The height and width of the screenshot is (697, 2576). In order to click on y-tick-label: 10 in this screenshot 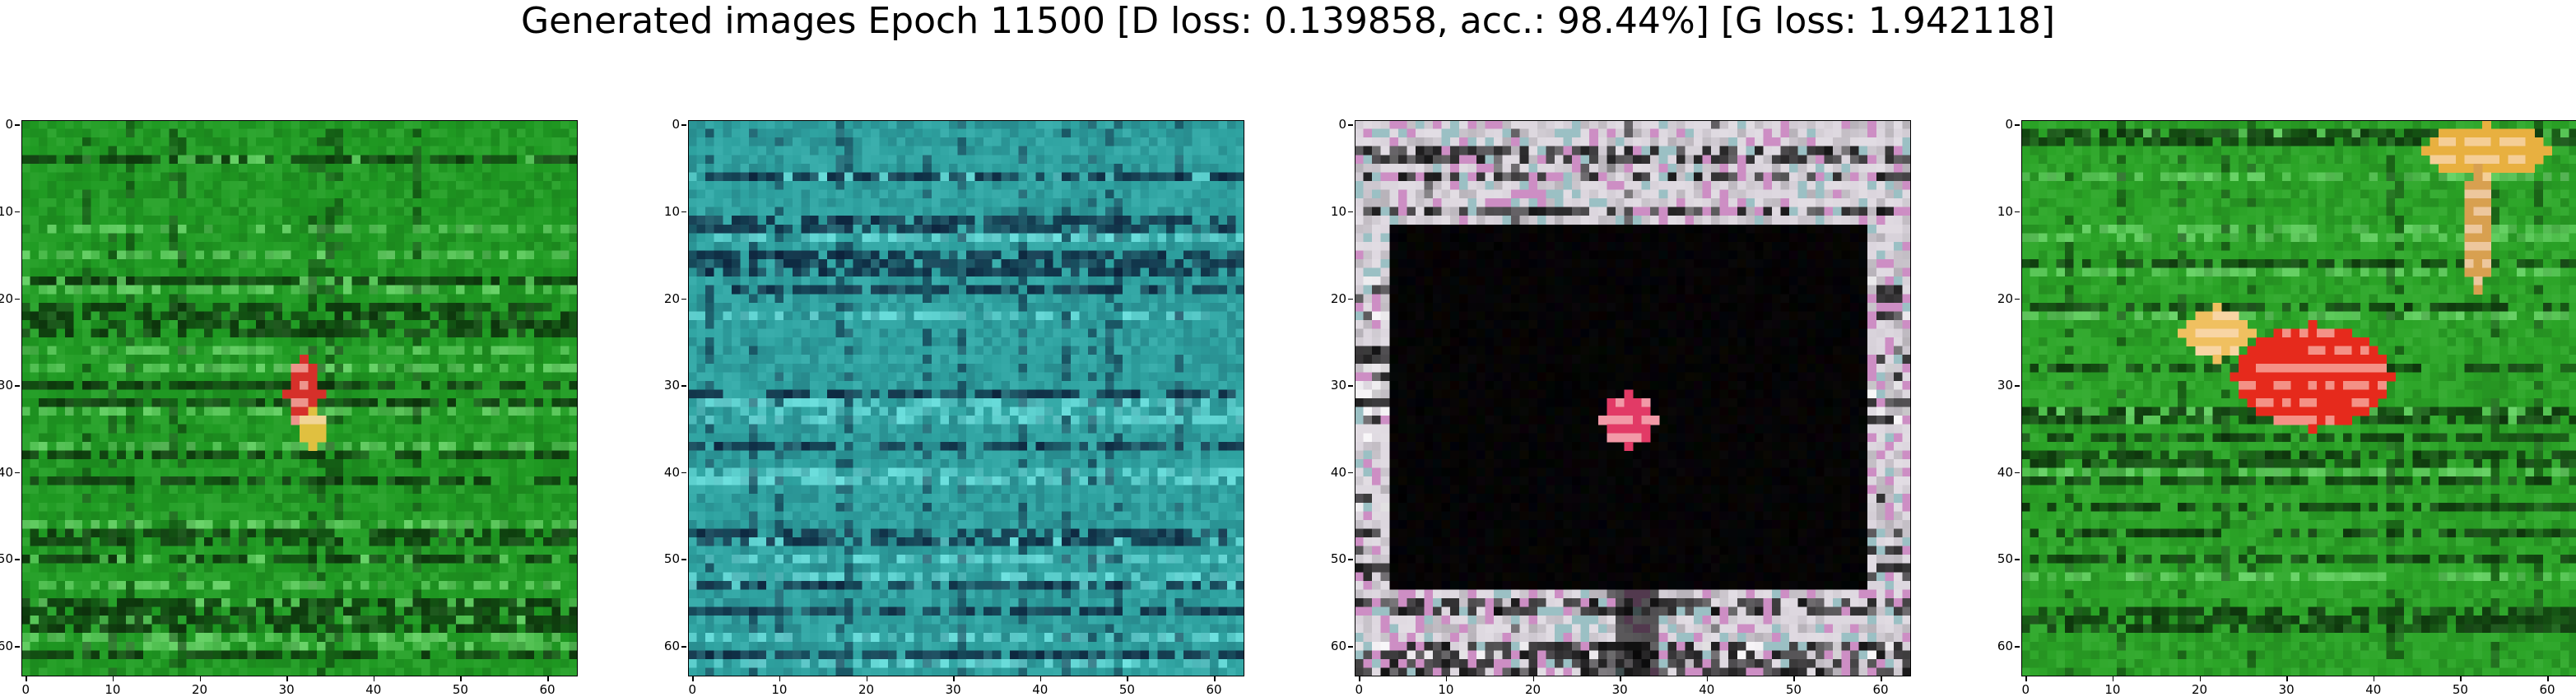, I will do `click(1338, 211)`.